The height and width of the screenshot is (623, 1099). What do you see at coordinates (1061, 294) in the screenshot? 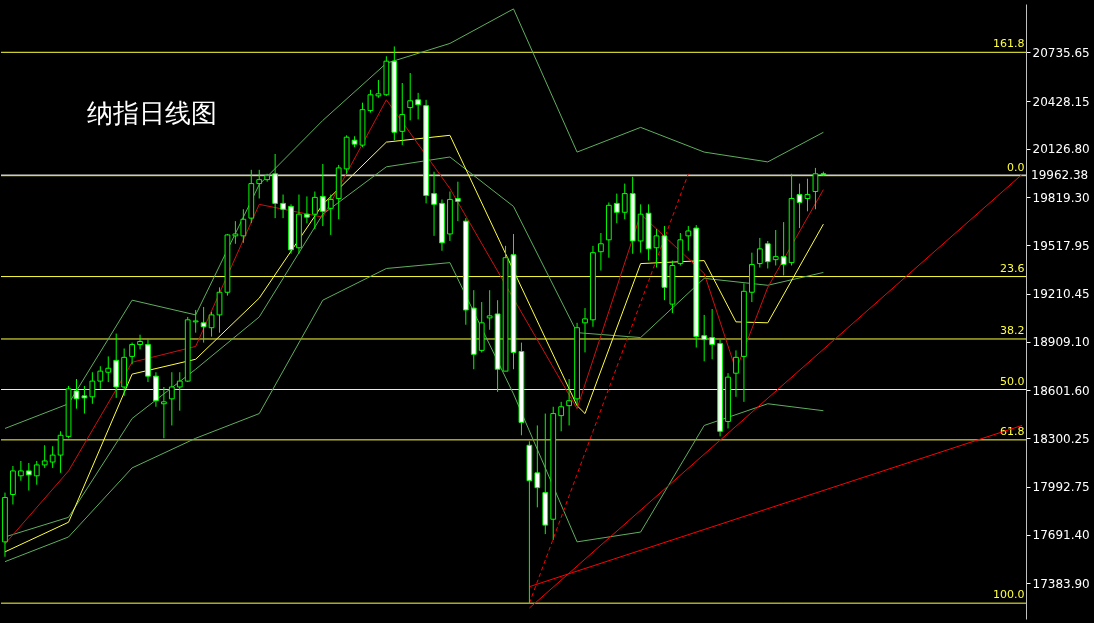
I see `y-tick-label: 19210.45` at bounding box center [1061, 294].